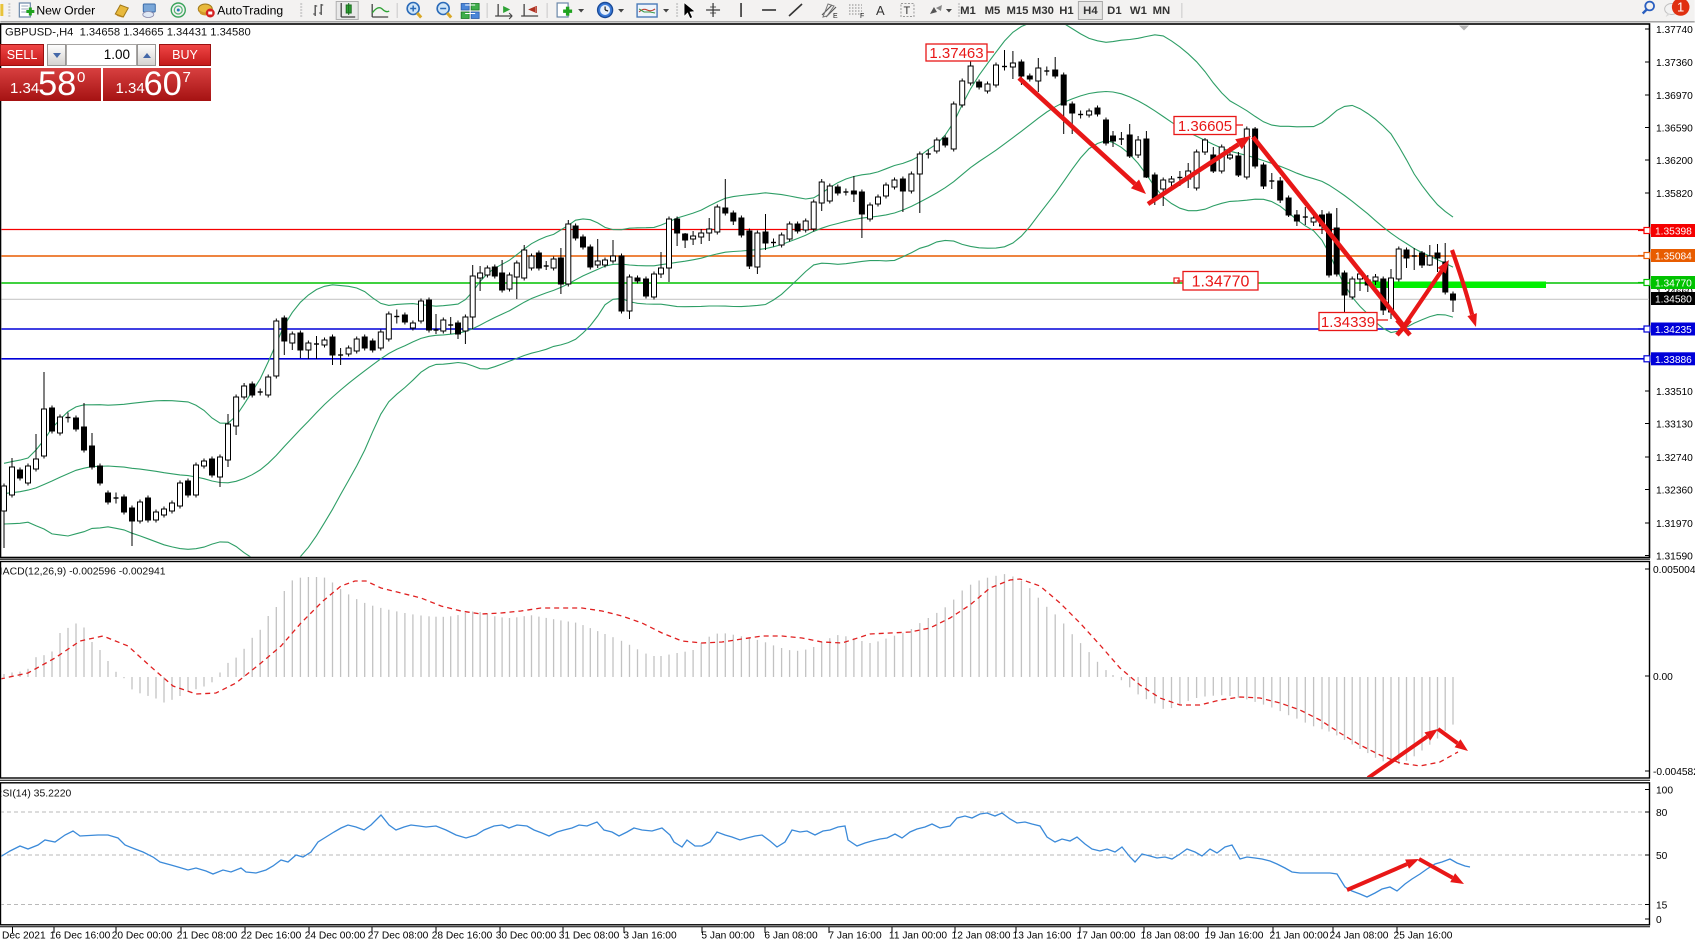 The image size is (1695, 947). I want to click on svg-text: 0.00, so click(1663, 677).